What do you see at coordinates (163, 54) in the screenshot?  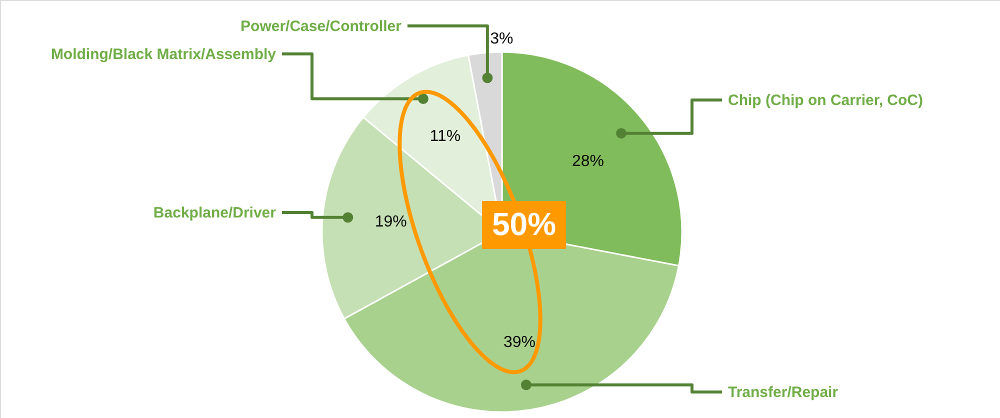 I see `slice-label: Molding/Black Matrix/Assembly` at bounding box center [163, 54].